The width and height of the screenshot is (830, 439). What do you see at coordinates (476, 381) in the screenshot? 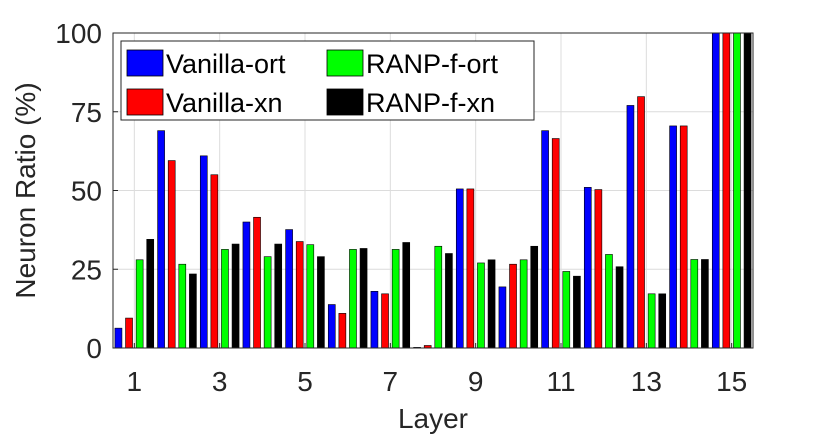
I see `x-tick-label: 9` at bounding box center [476, 381].